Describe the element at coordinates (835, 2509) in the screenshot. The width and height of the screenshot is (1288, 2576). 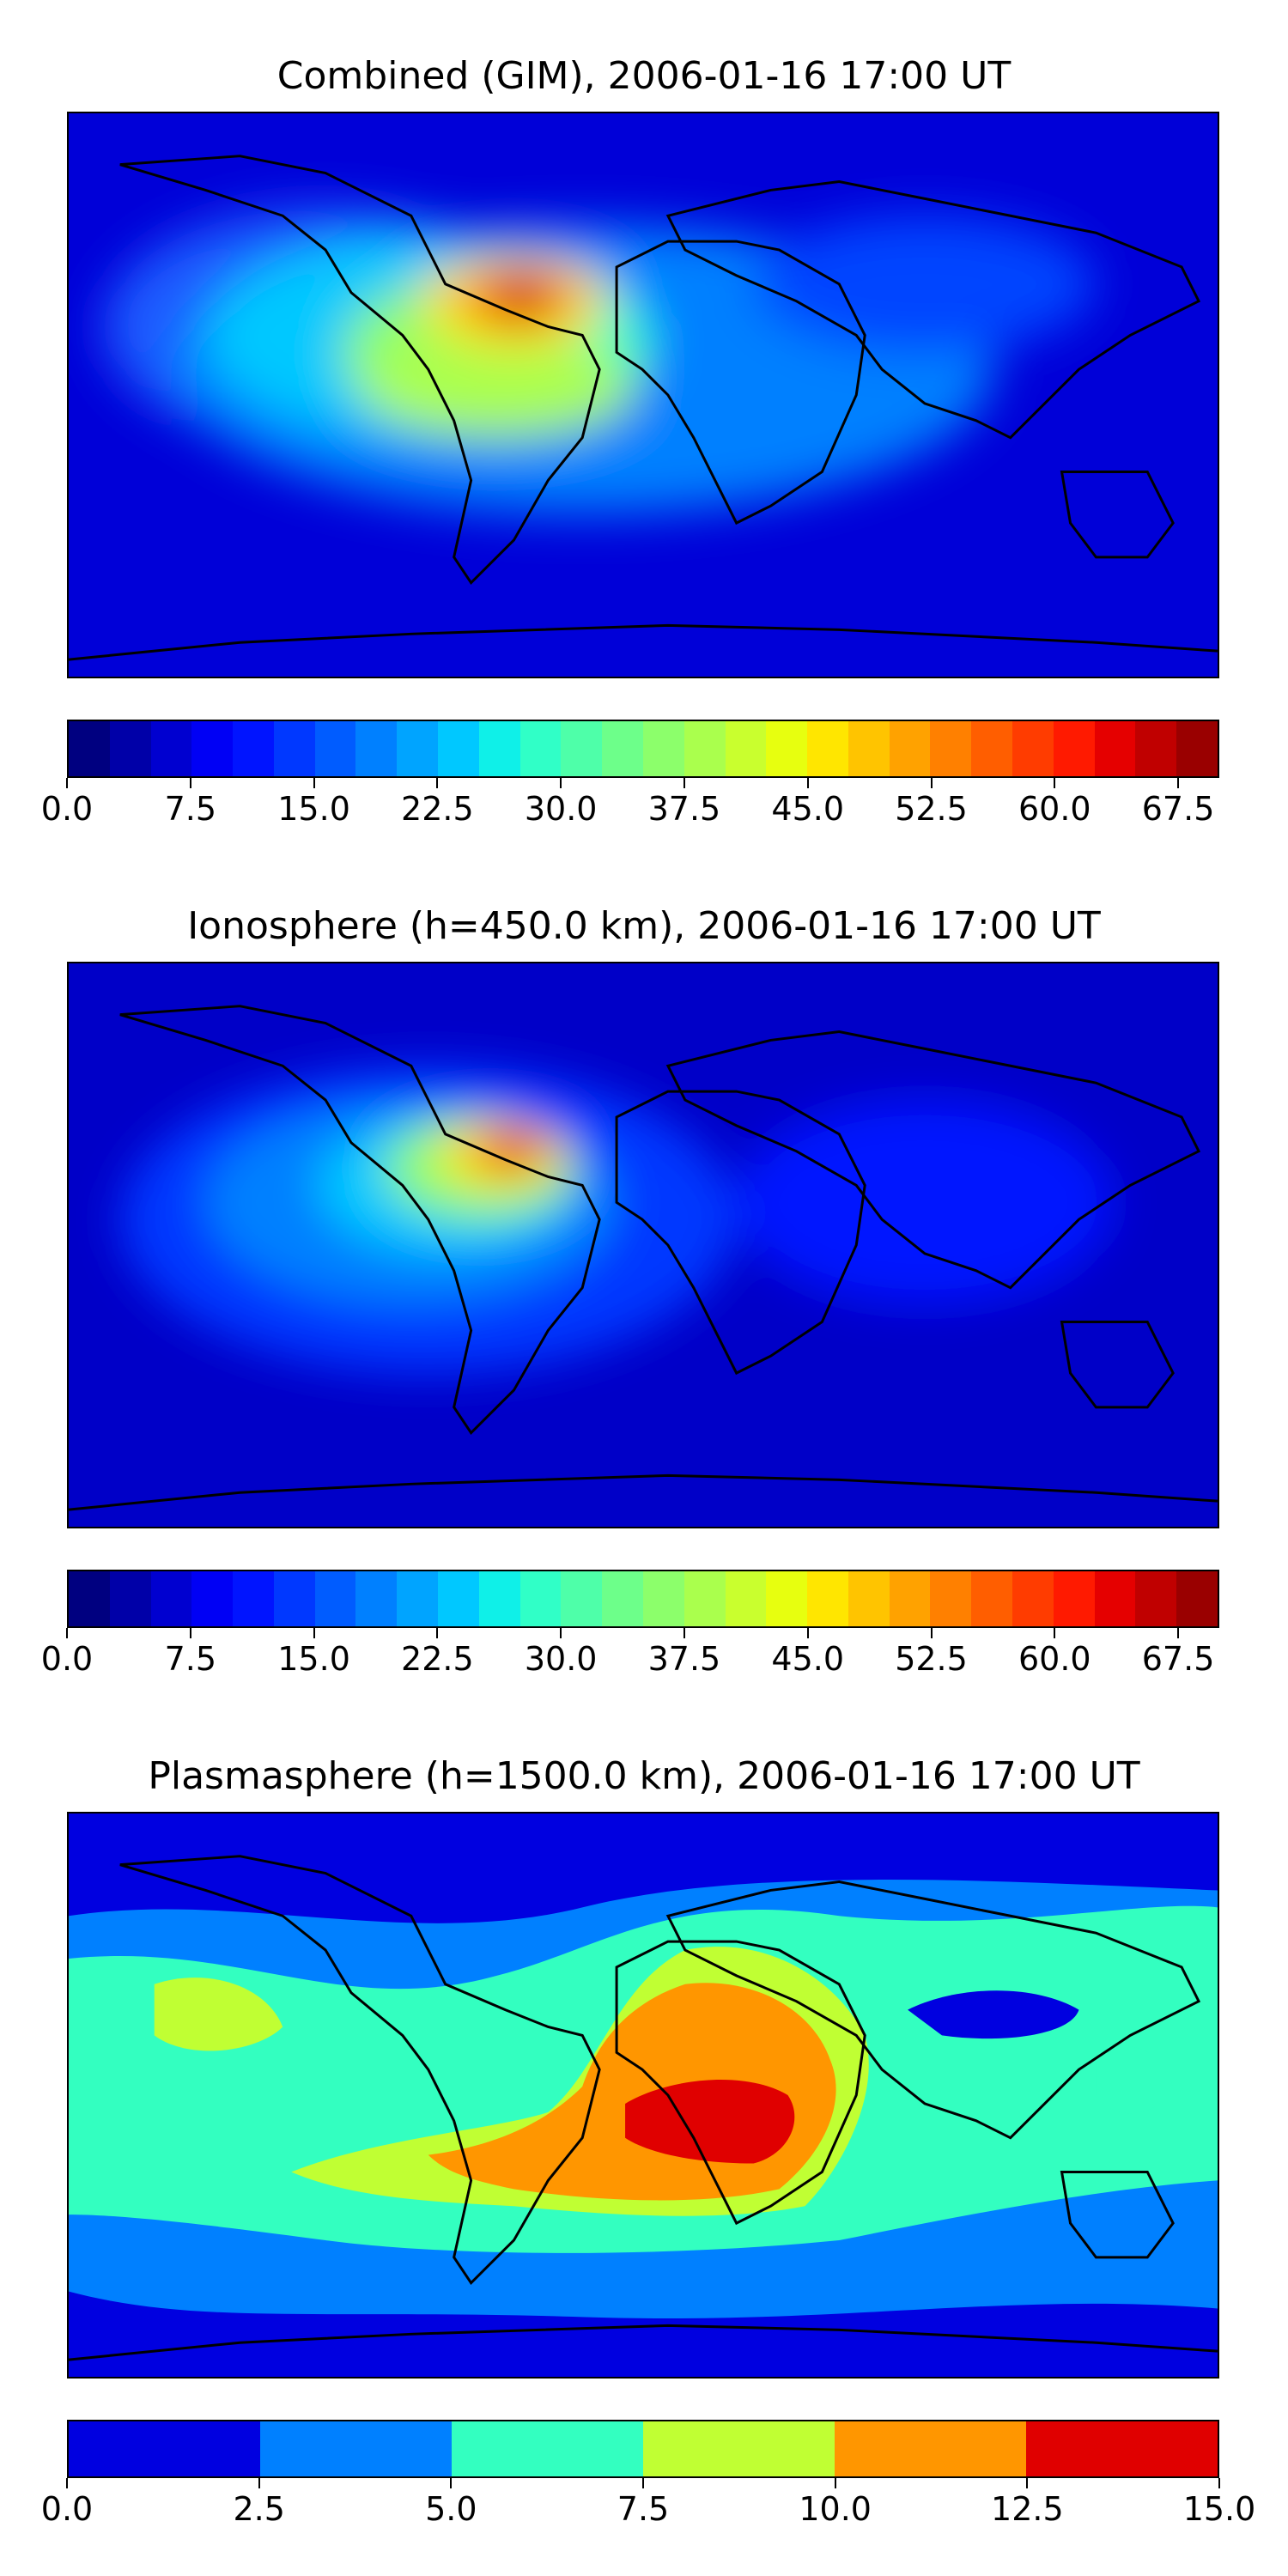
I see `colorbar-tick-label: 10.0` at that location.